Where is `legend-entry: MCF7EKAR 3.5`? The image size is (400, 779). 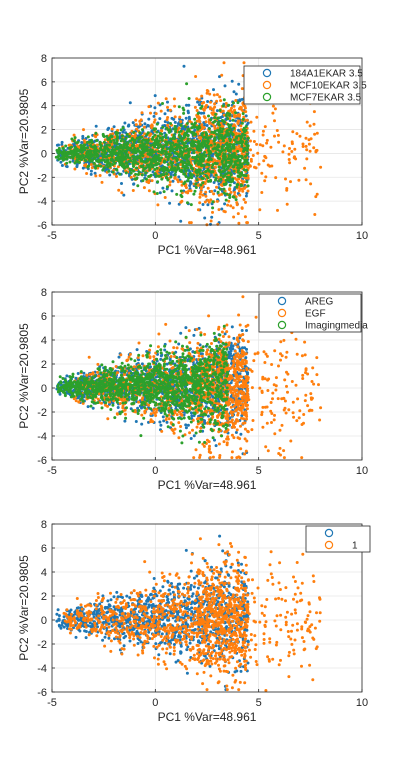
legend-entry: MCF7EKAR 3.5 is located at coordinates (326, 98).